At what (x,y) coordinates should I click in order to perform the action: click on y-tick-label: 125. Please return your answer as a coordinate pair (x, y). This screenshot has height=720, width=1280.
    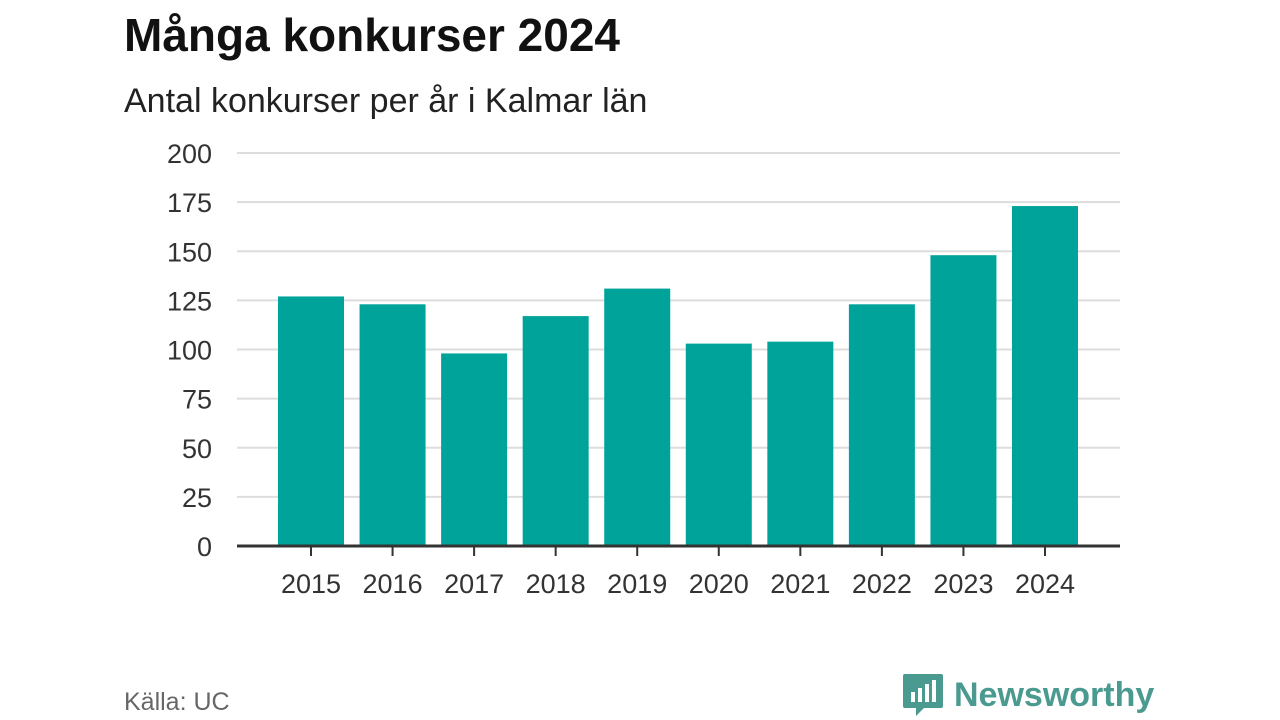
    Looking at the image, I should click on (189, 301).